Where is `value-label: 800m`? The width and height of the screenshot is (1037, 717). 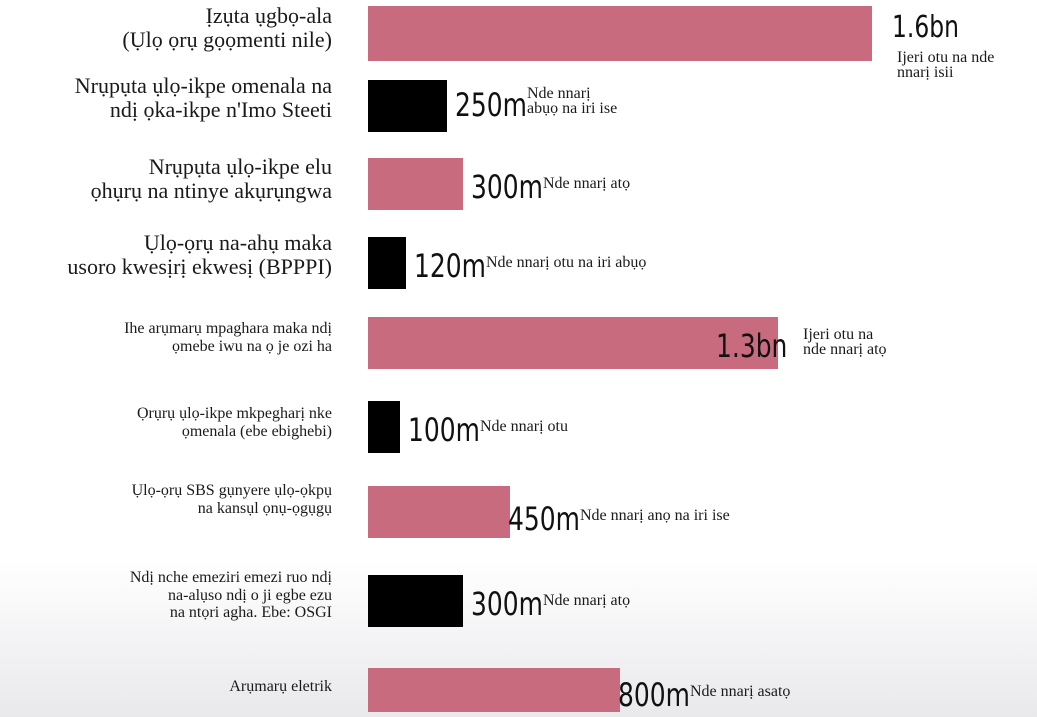
value-label: 800m is located at coordinates (654, 695).